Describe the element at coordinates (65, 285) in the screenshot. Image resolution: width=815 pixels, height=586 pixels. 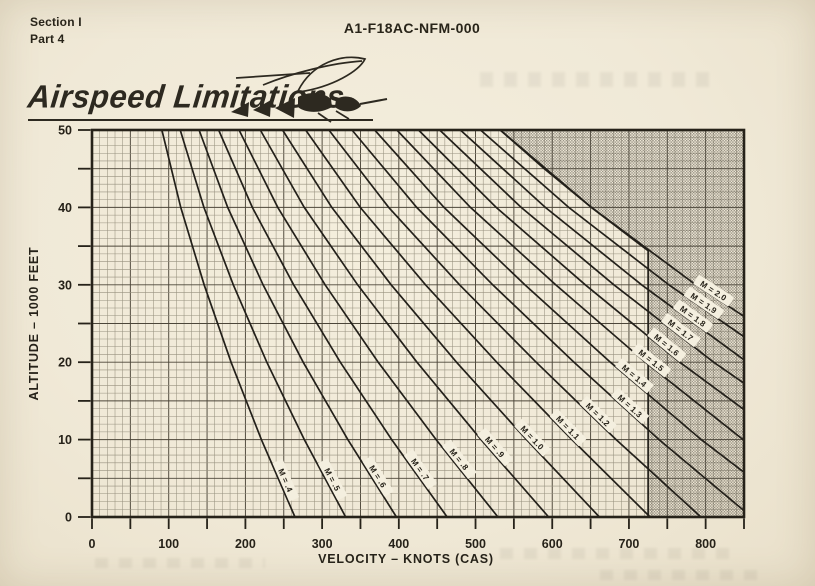
I see `svg-text: 30` at that location.